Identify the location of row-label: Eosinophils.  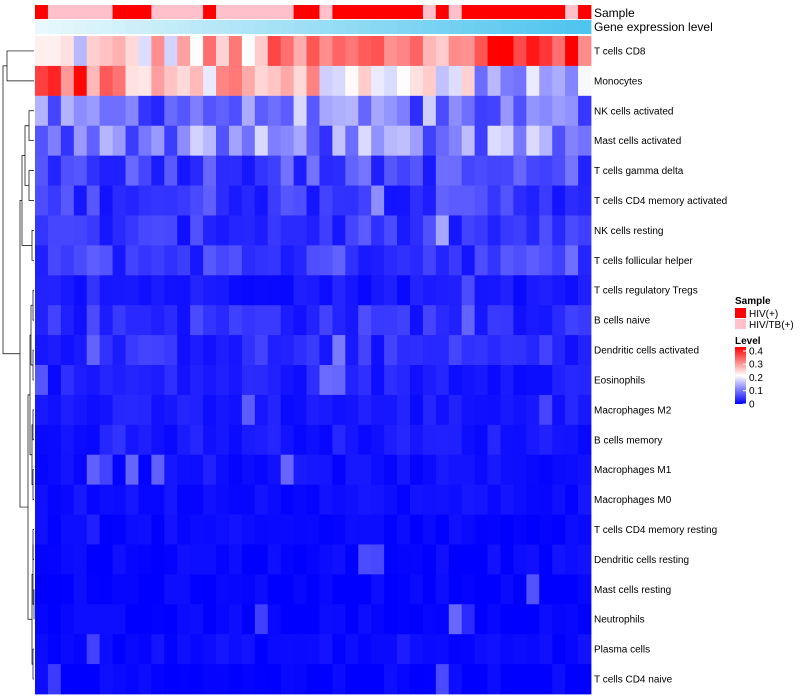
(619, 380).